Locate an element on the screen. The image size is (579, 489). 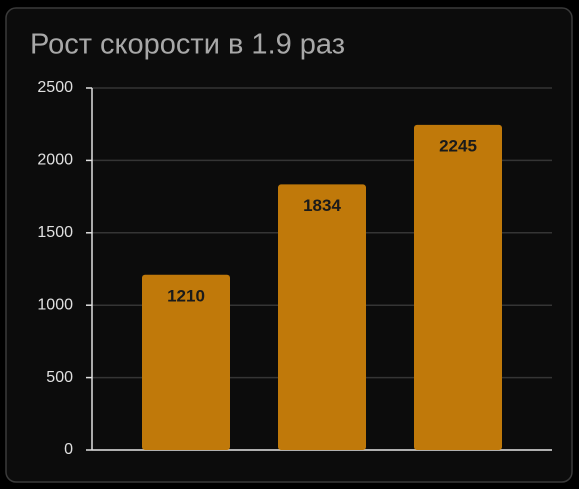
y-tick-label: 1000 is located at coordinates (55, 304).